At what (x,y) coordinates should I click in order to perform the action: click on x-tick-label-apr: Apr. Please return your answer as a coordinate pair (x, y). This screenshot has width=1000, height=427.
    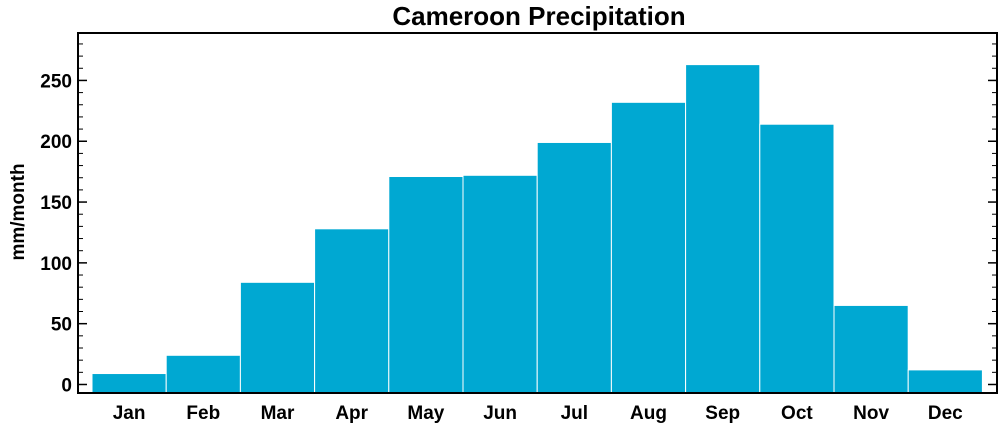
    Looking at the image, I should click on (351, 413).